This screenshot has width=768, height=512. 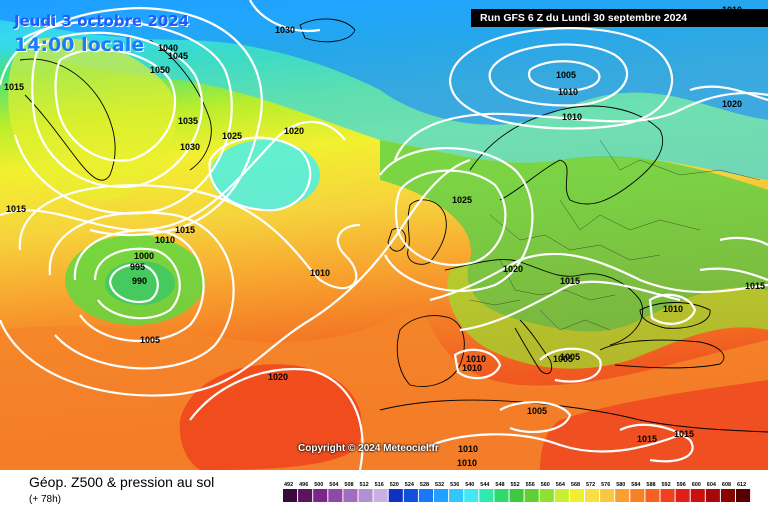 I want to click on turkey-coast, so click(x=662, y=354).